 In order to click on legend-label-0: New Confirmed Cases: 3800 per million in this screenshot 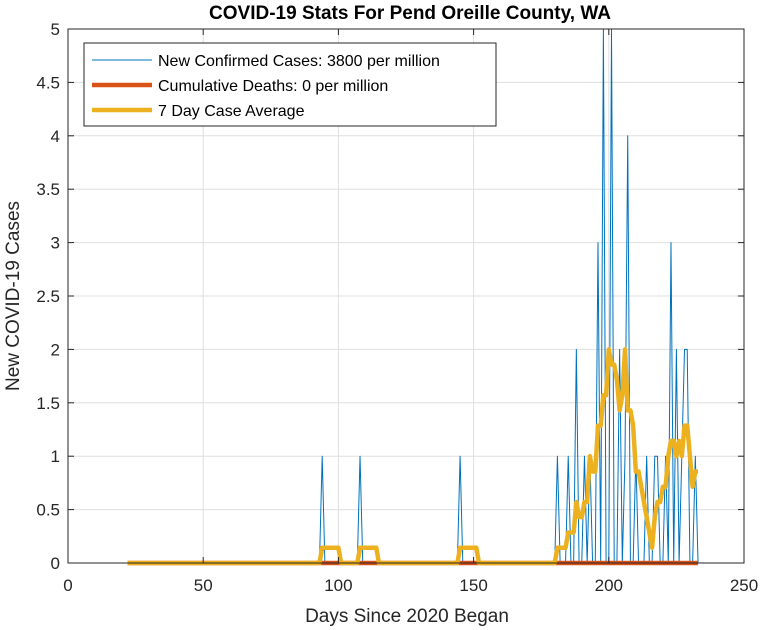, I will do `click(299, 61)`.